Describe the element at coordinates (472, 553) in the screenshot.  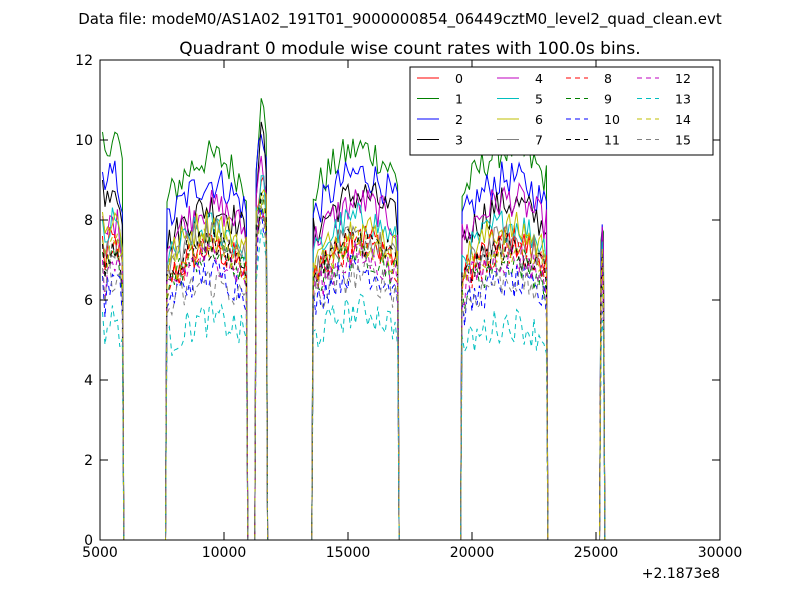
I see `x-tick-label: 20000` at that location.